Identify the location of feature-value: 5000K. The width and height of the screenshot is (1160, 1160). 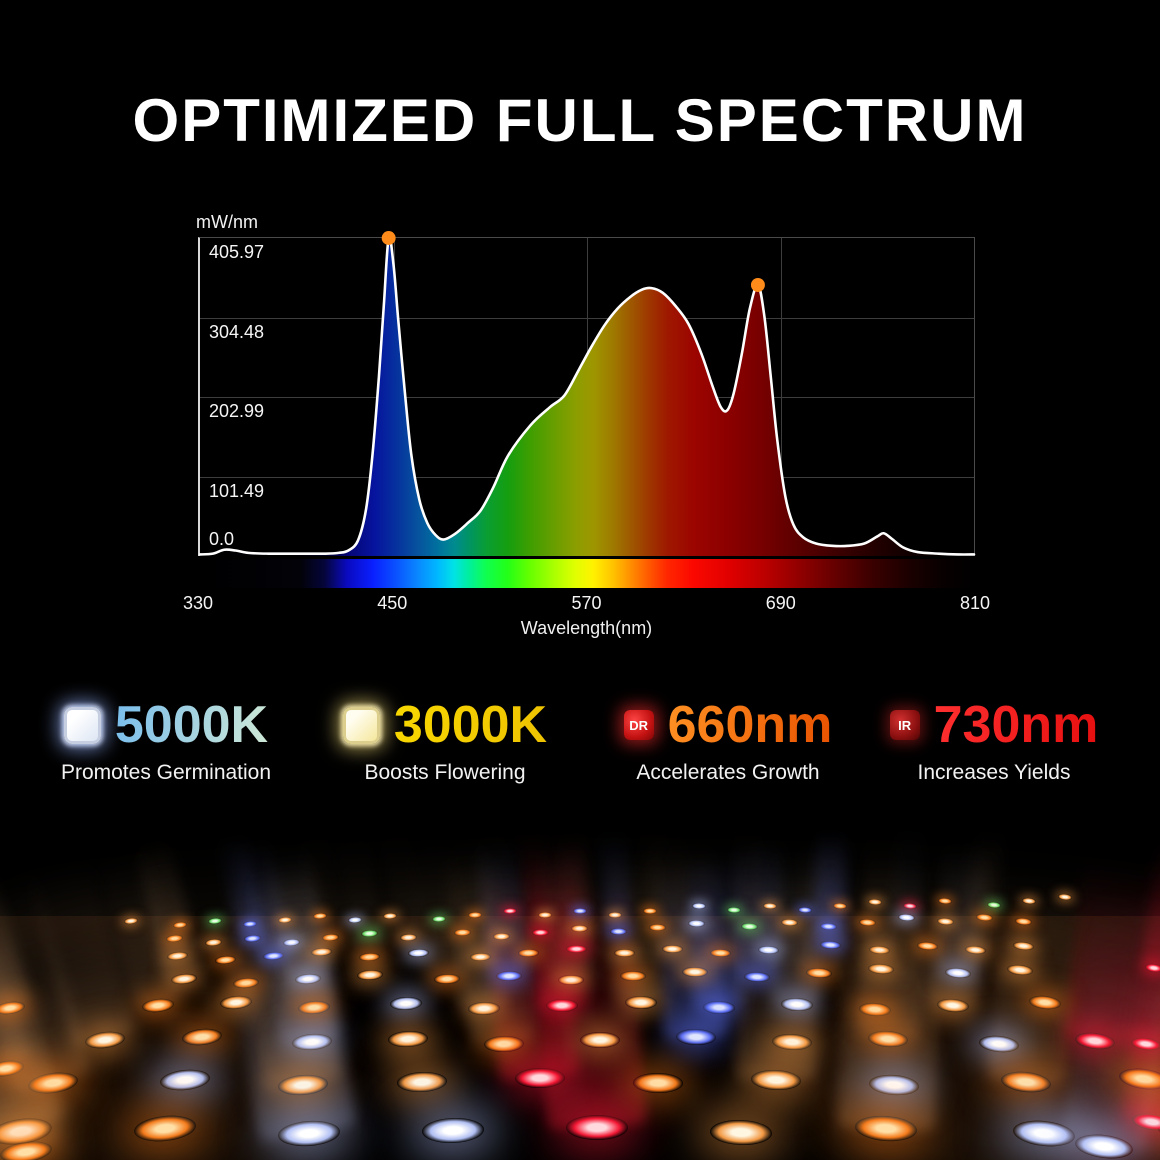
(191, 725).